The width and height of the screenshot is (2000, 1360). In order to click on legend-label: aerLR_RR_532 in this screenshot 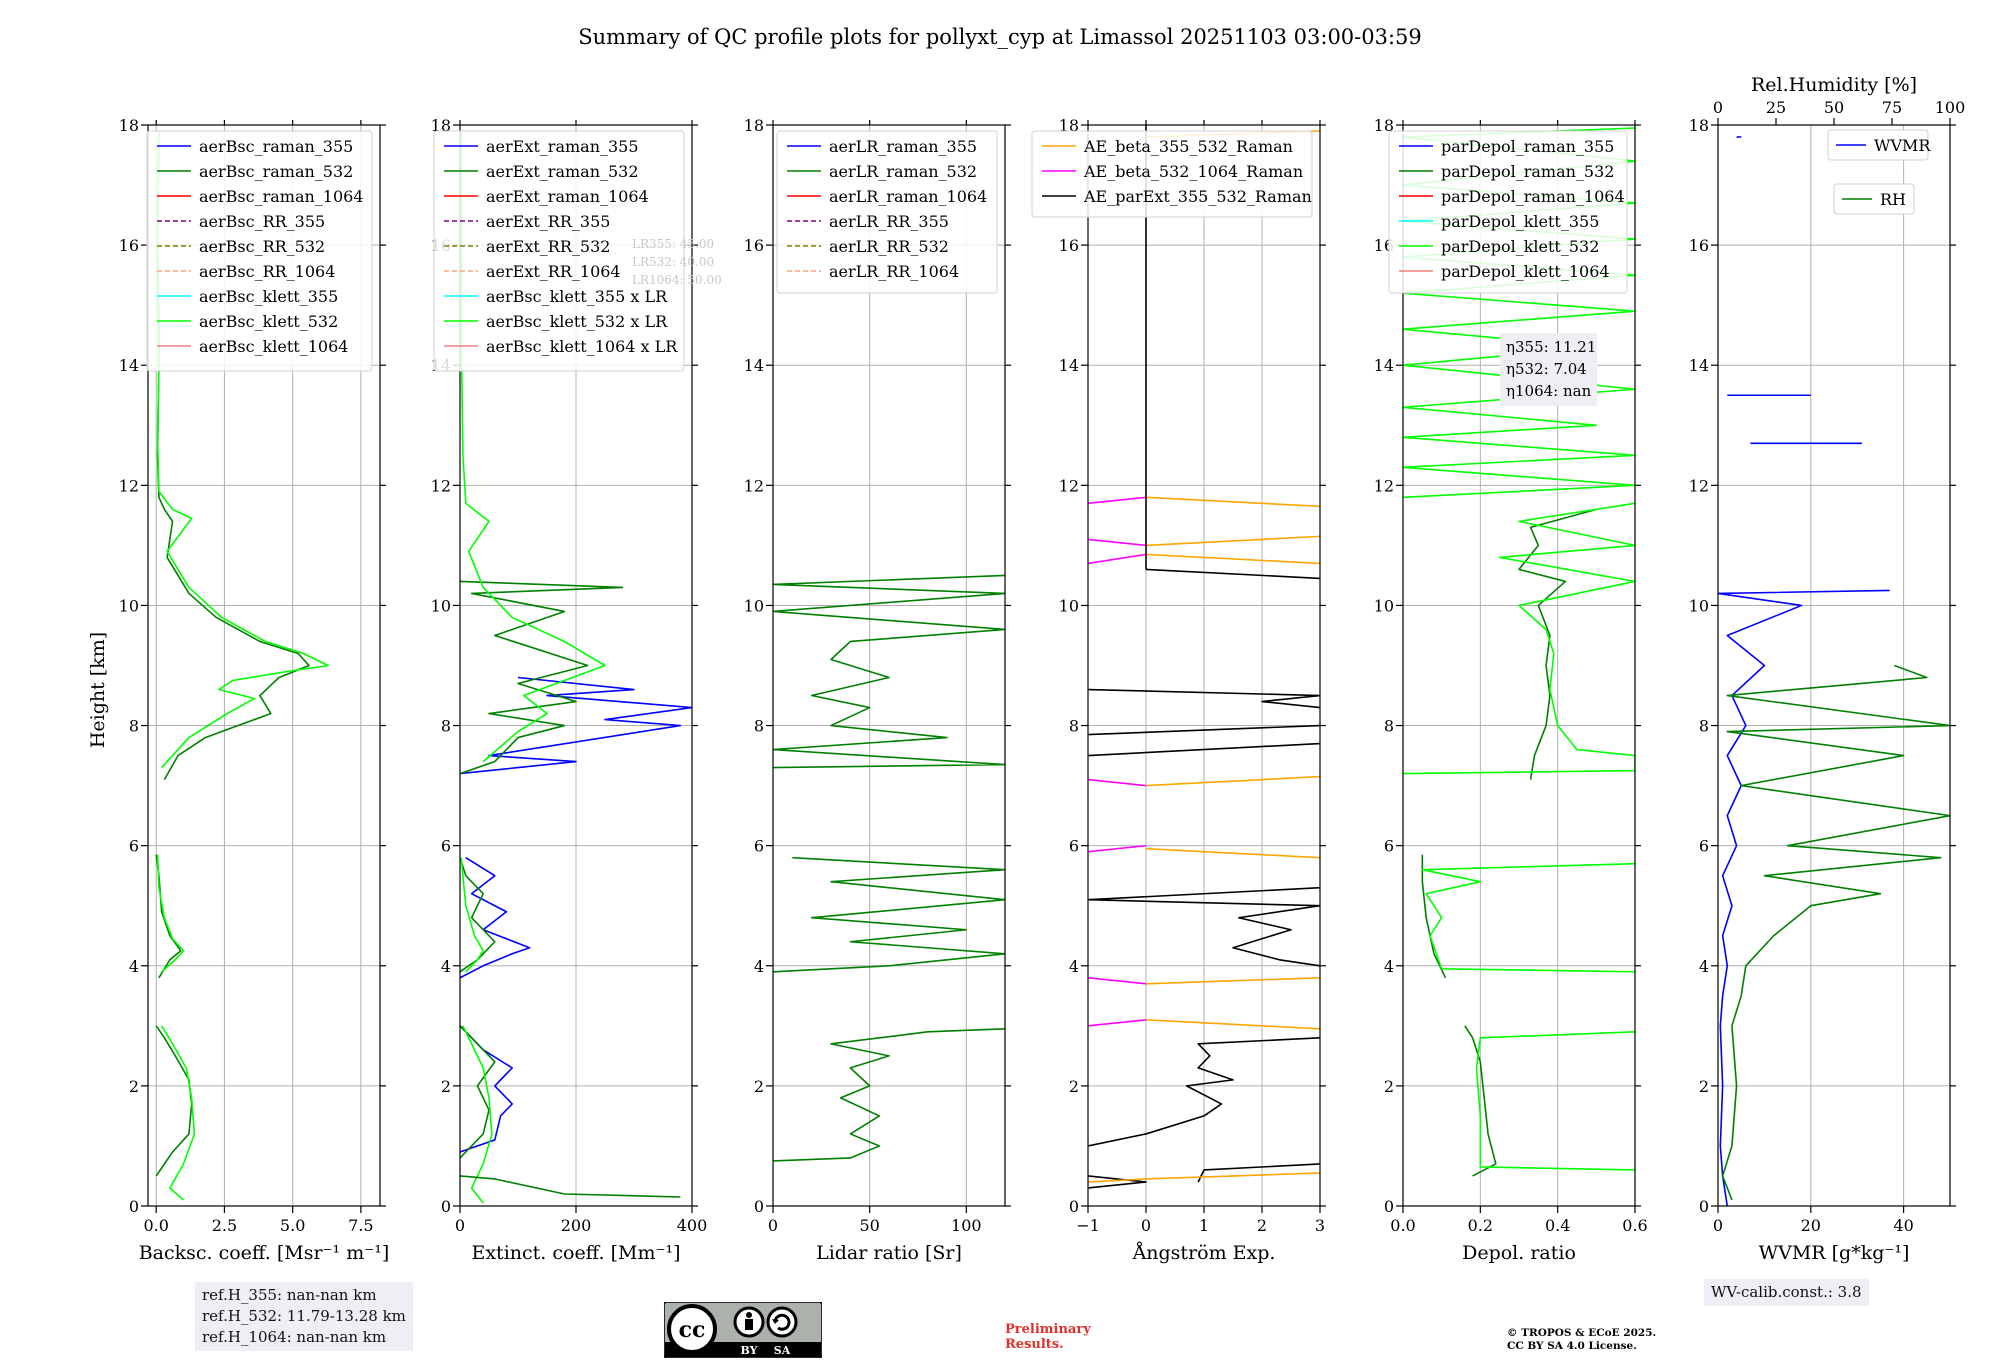, I will do `click(889, 246)`.